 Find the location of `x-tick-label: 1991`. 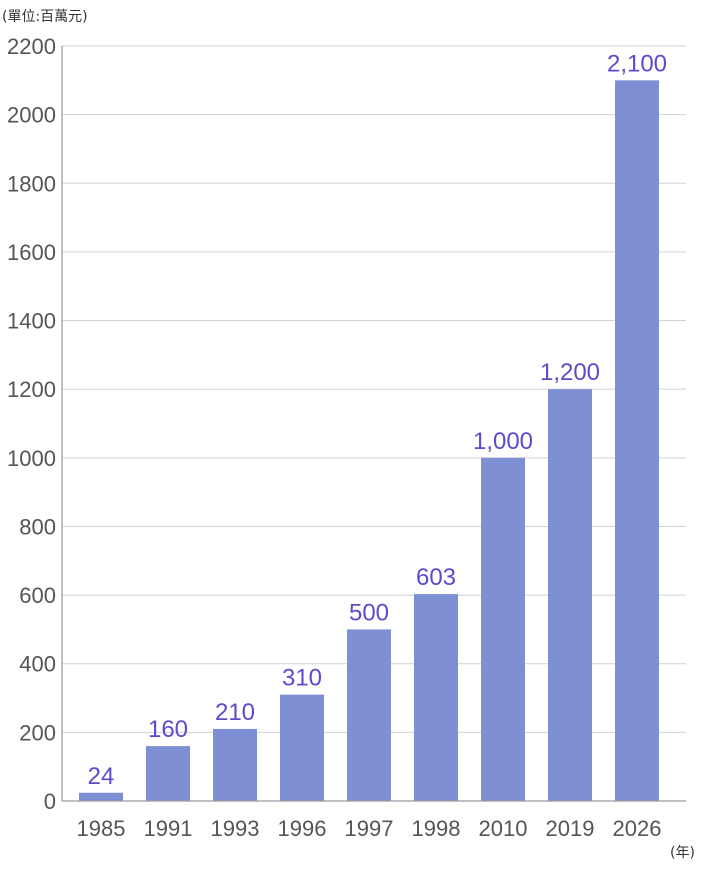

x-tick-label: 1991 is located at coordinates (168, 828).